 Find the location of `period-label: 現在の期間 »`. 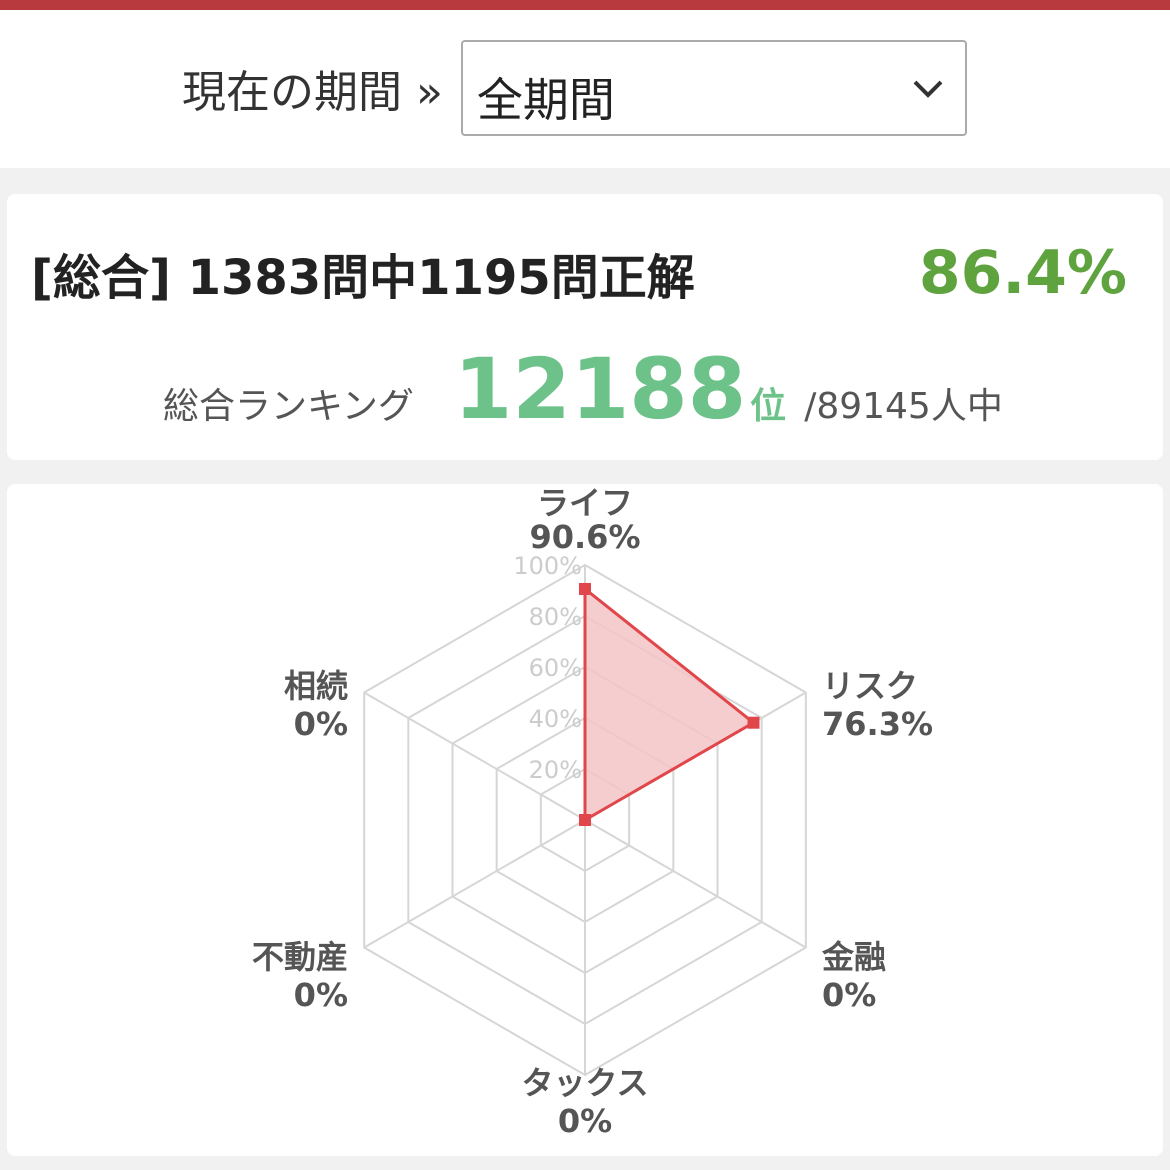

period-label: 現在の期間 » is located at coordinates (312, 92).